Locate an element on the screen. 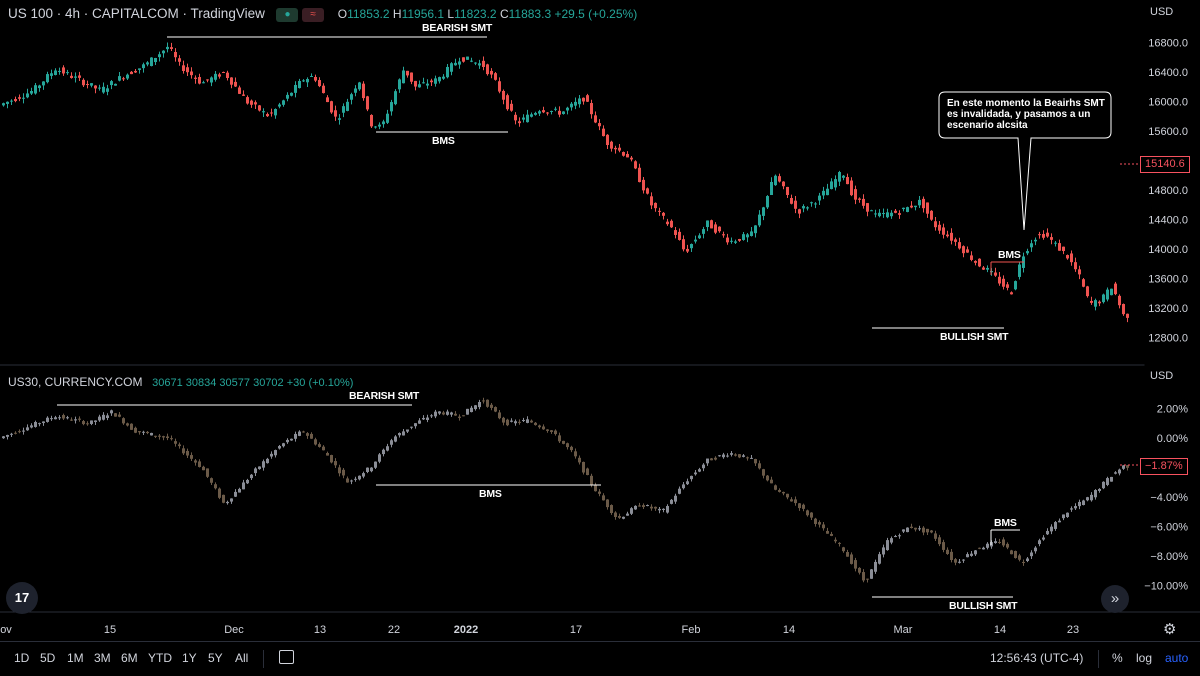 This screenshot has width=1200, height=676. percent-toggle: % is located at coordinates (1117, 658).